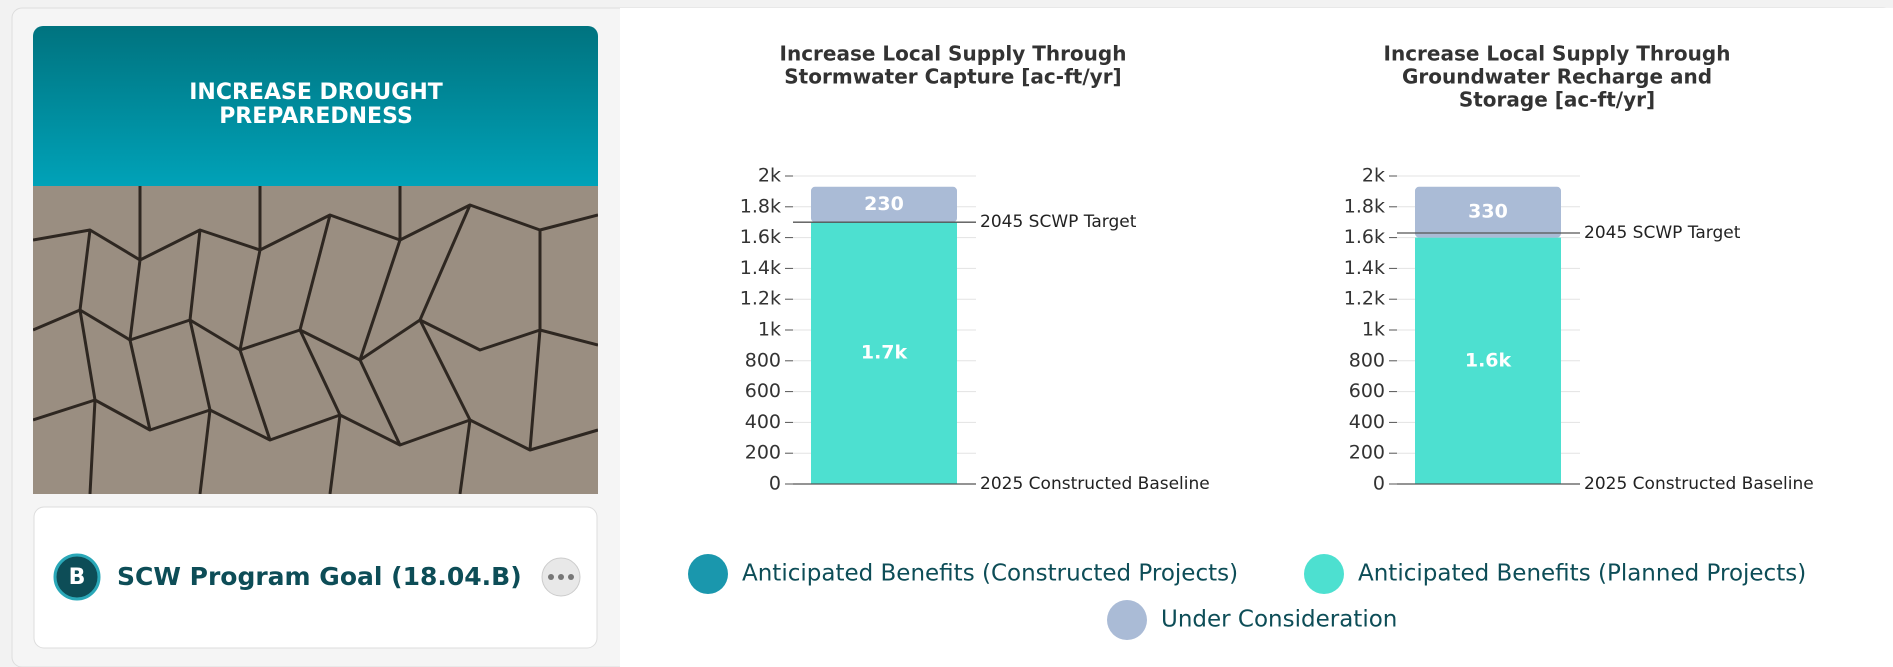  I want to click on value-label: 1.7k, so click(884, 353).